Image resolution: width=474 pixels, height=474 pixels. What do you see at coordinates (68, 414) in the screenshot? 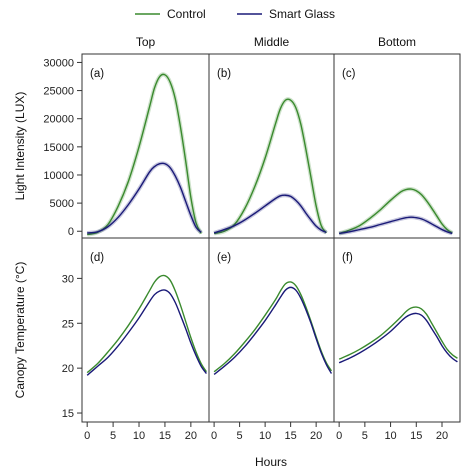
I see `y-tick-label: 15` at bounding box center [68, 414].